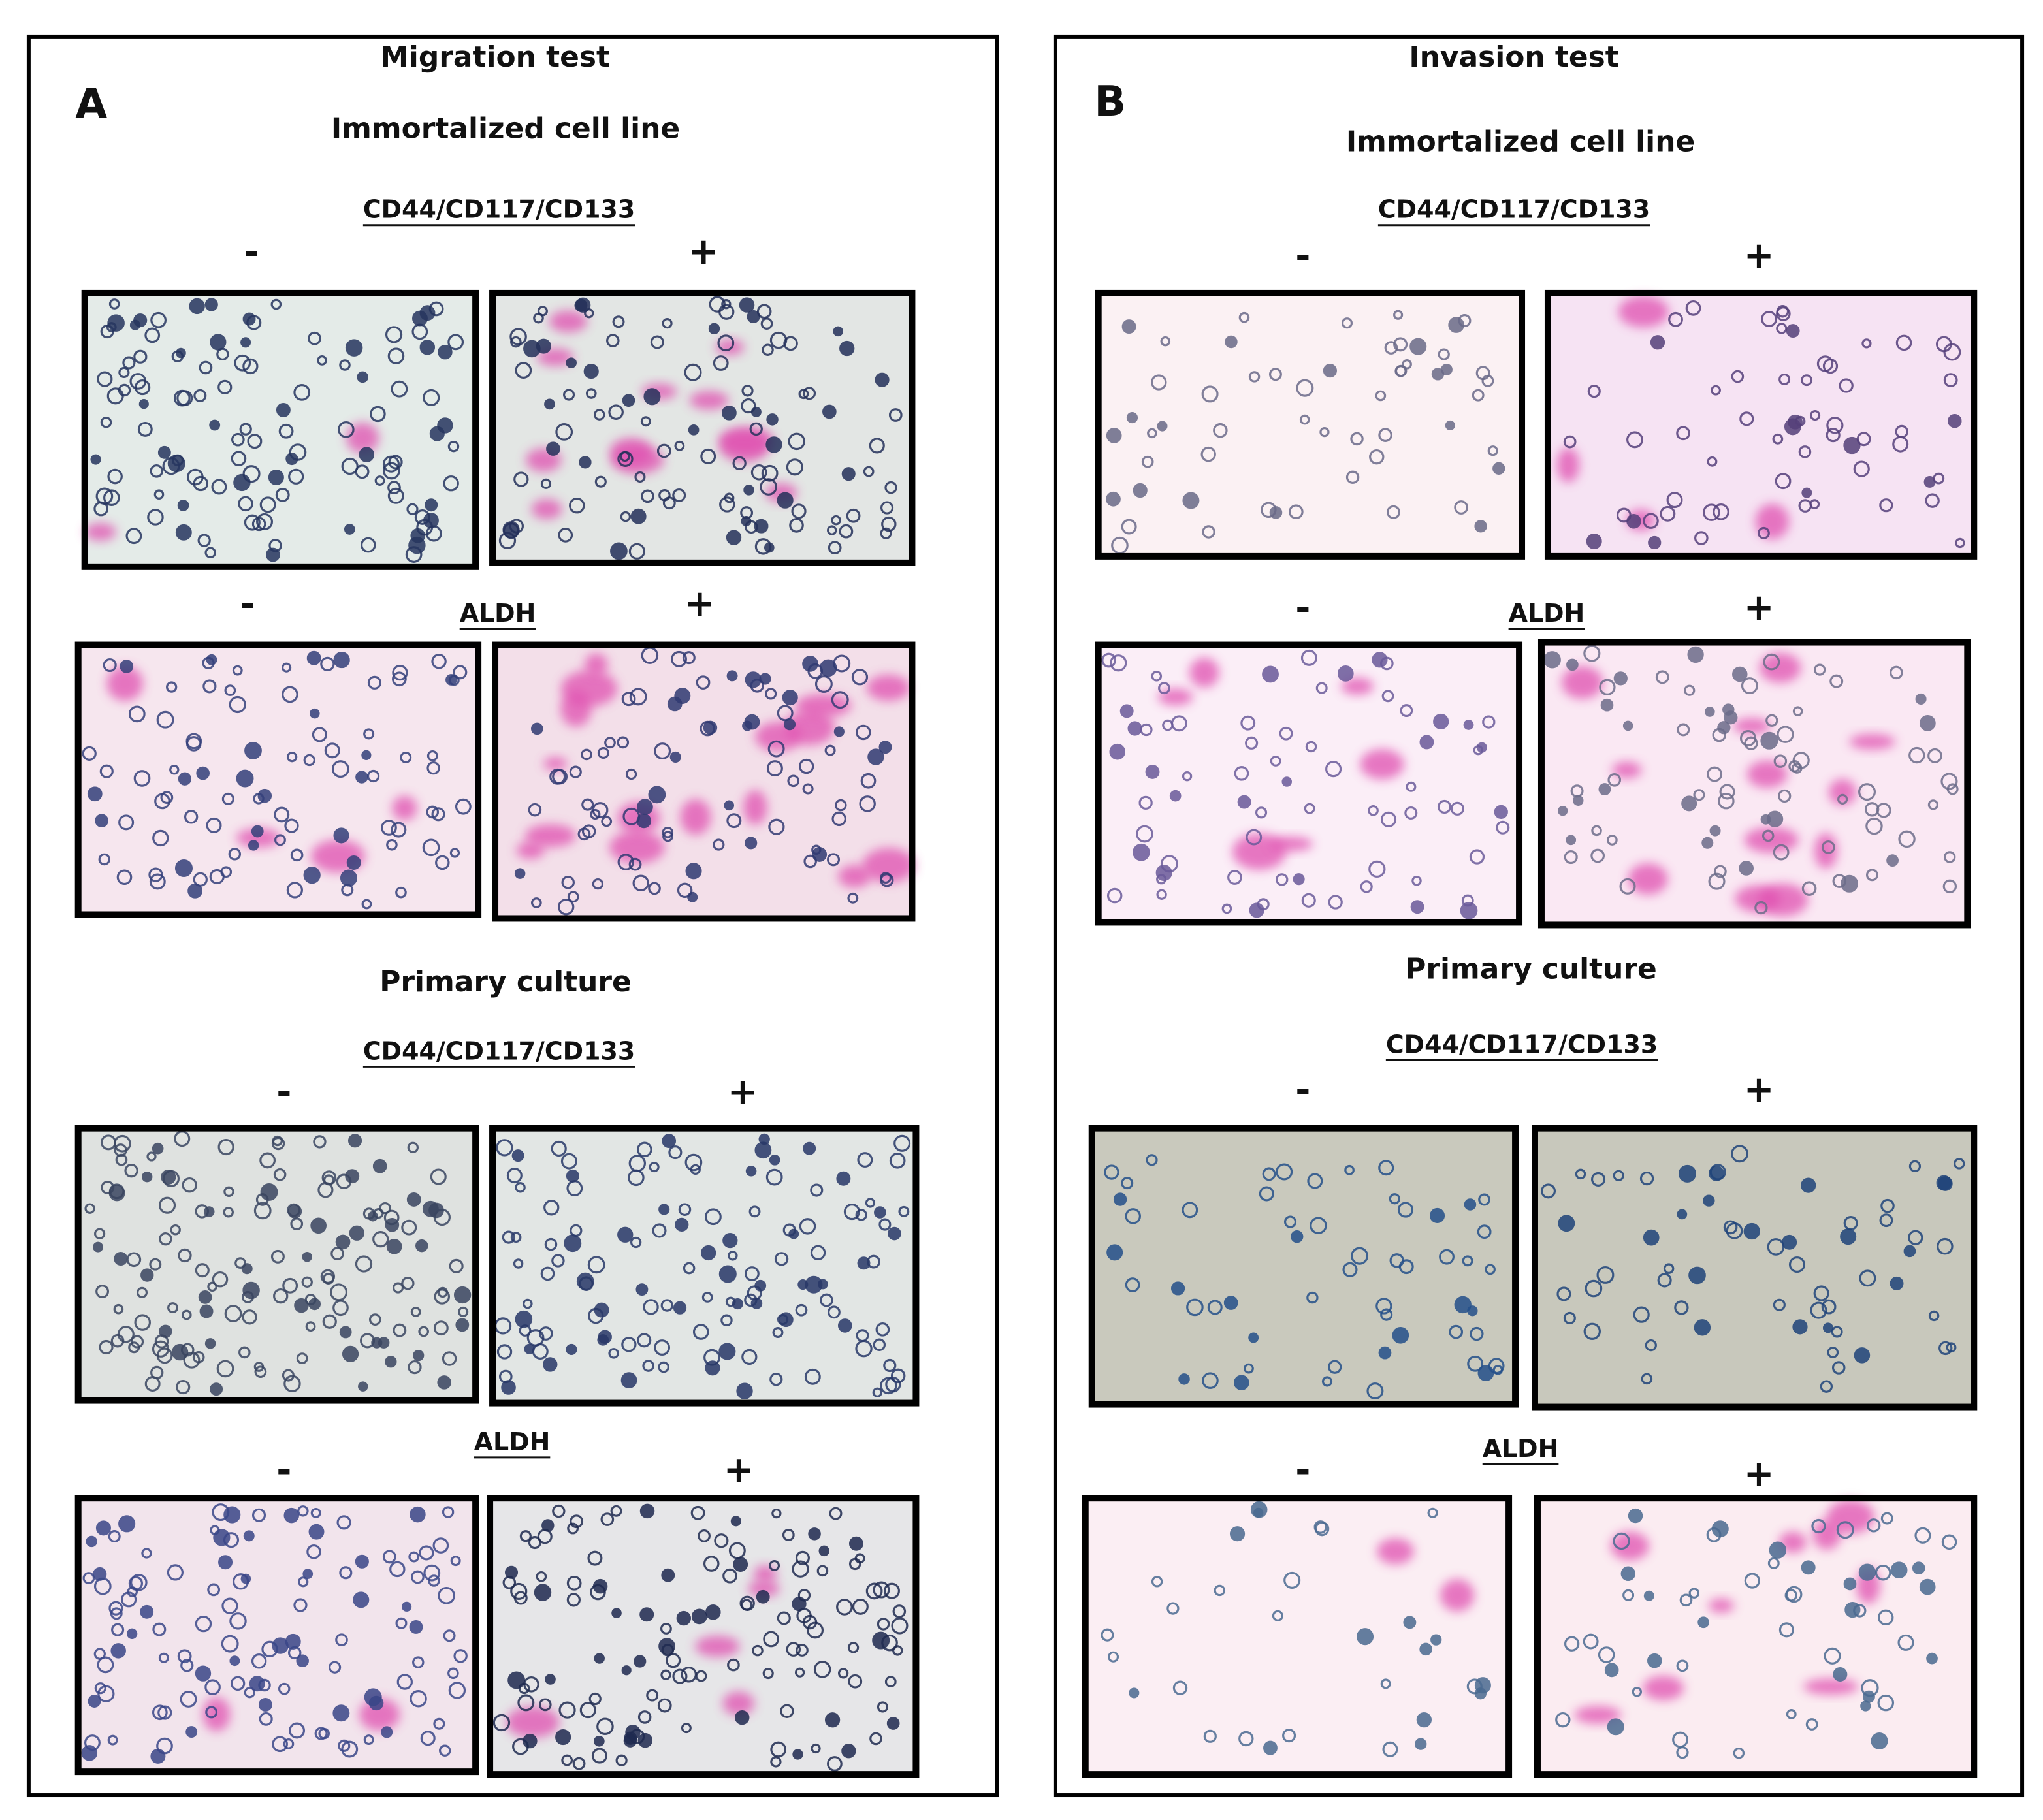  Describe the element at coordinates (1755, 1268) in the screenshot. I see `micrograph` at that location.